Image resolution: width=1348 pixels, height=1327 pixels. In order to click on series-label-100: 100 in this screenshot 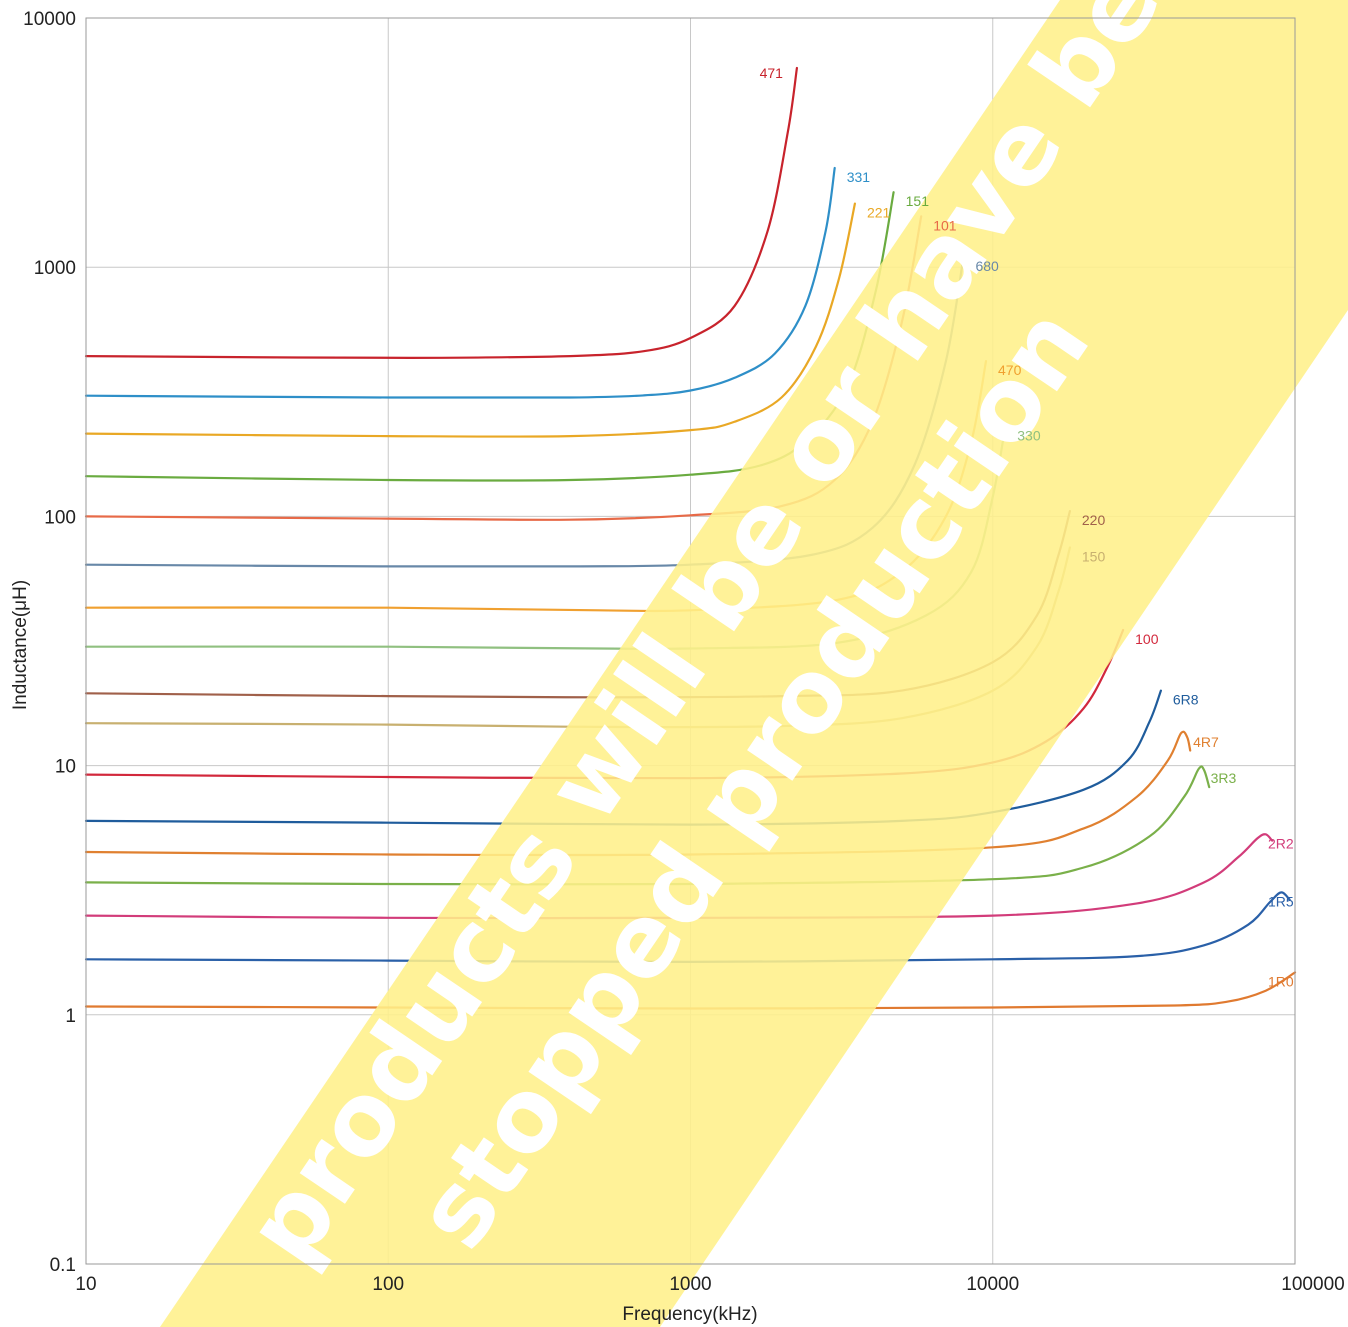, I will do `click(1147, 639)`.